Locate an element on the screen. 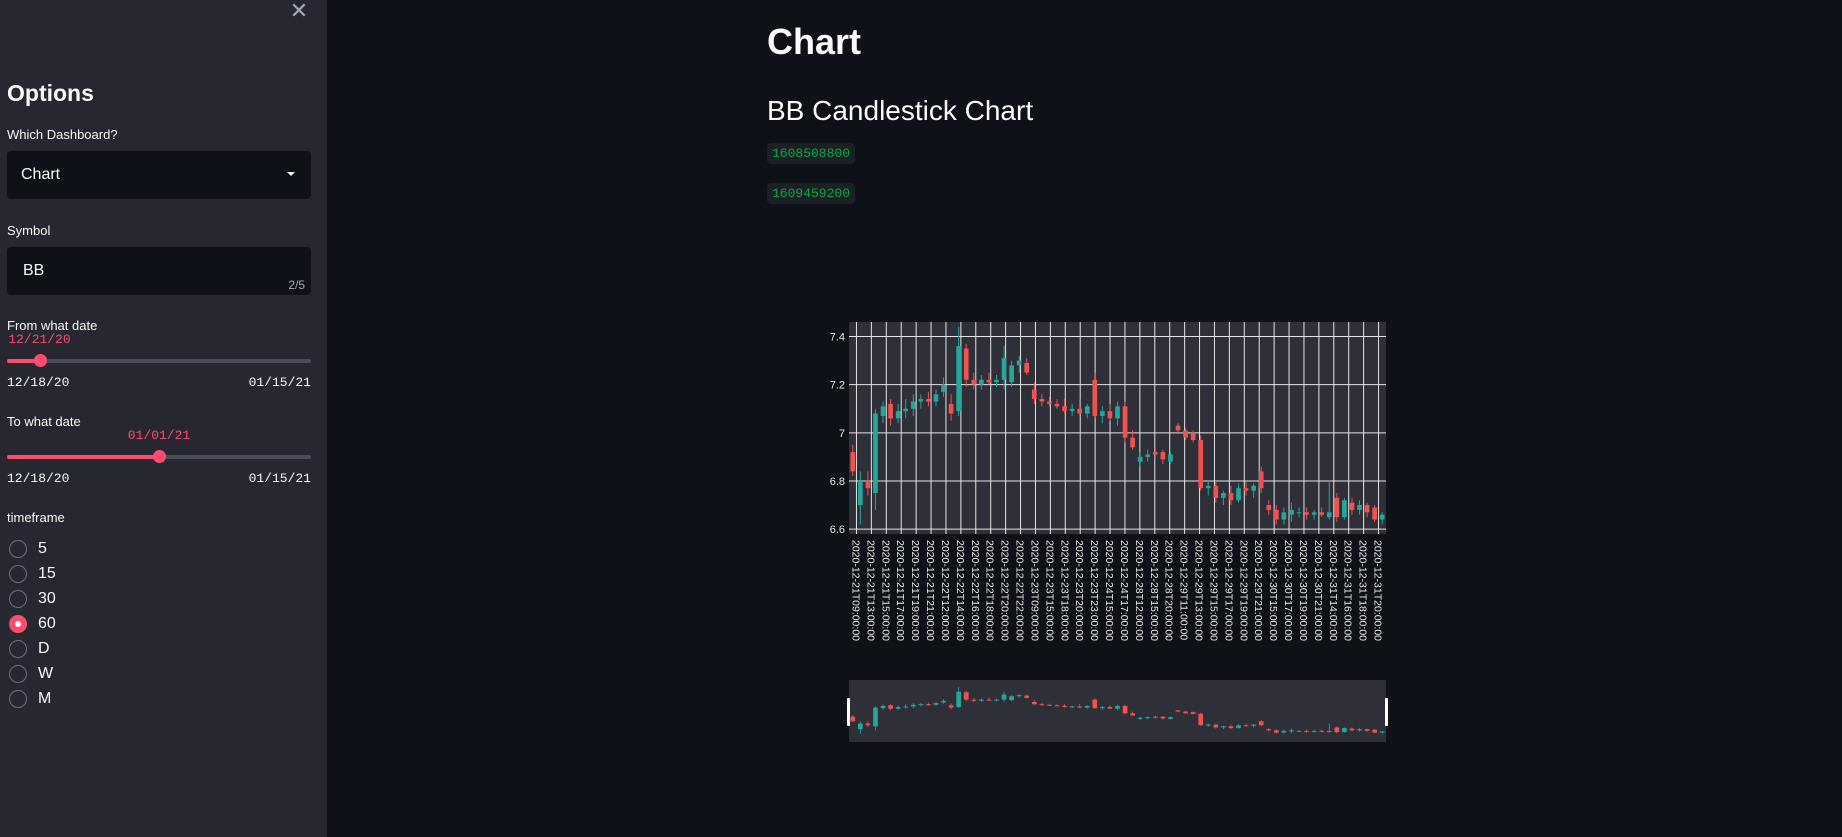 Image resolution: width=1842 pixels, height=837 pixels. timeframe-option-label: 30 is located at coordinates (47, 598).